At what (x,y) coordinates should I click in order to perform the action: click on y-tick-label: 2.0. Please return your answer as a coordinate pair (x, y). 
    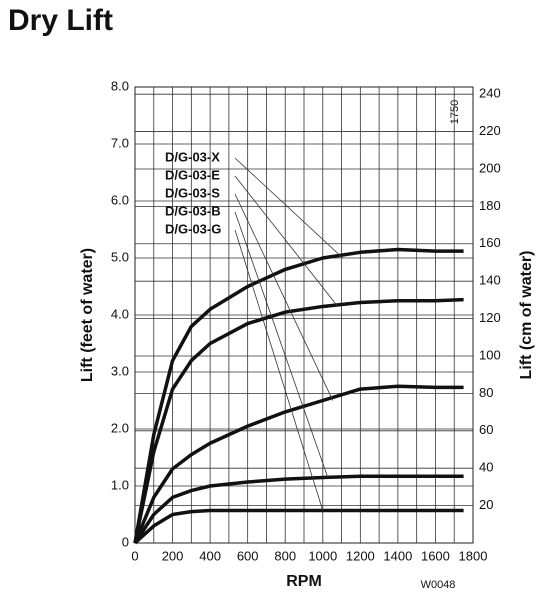
    Looking at the image, I should click on (120, 427).